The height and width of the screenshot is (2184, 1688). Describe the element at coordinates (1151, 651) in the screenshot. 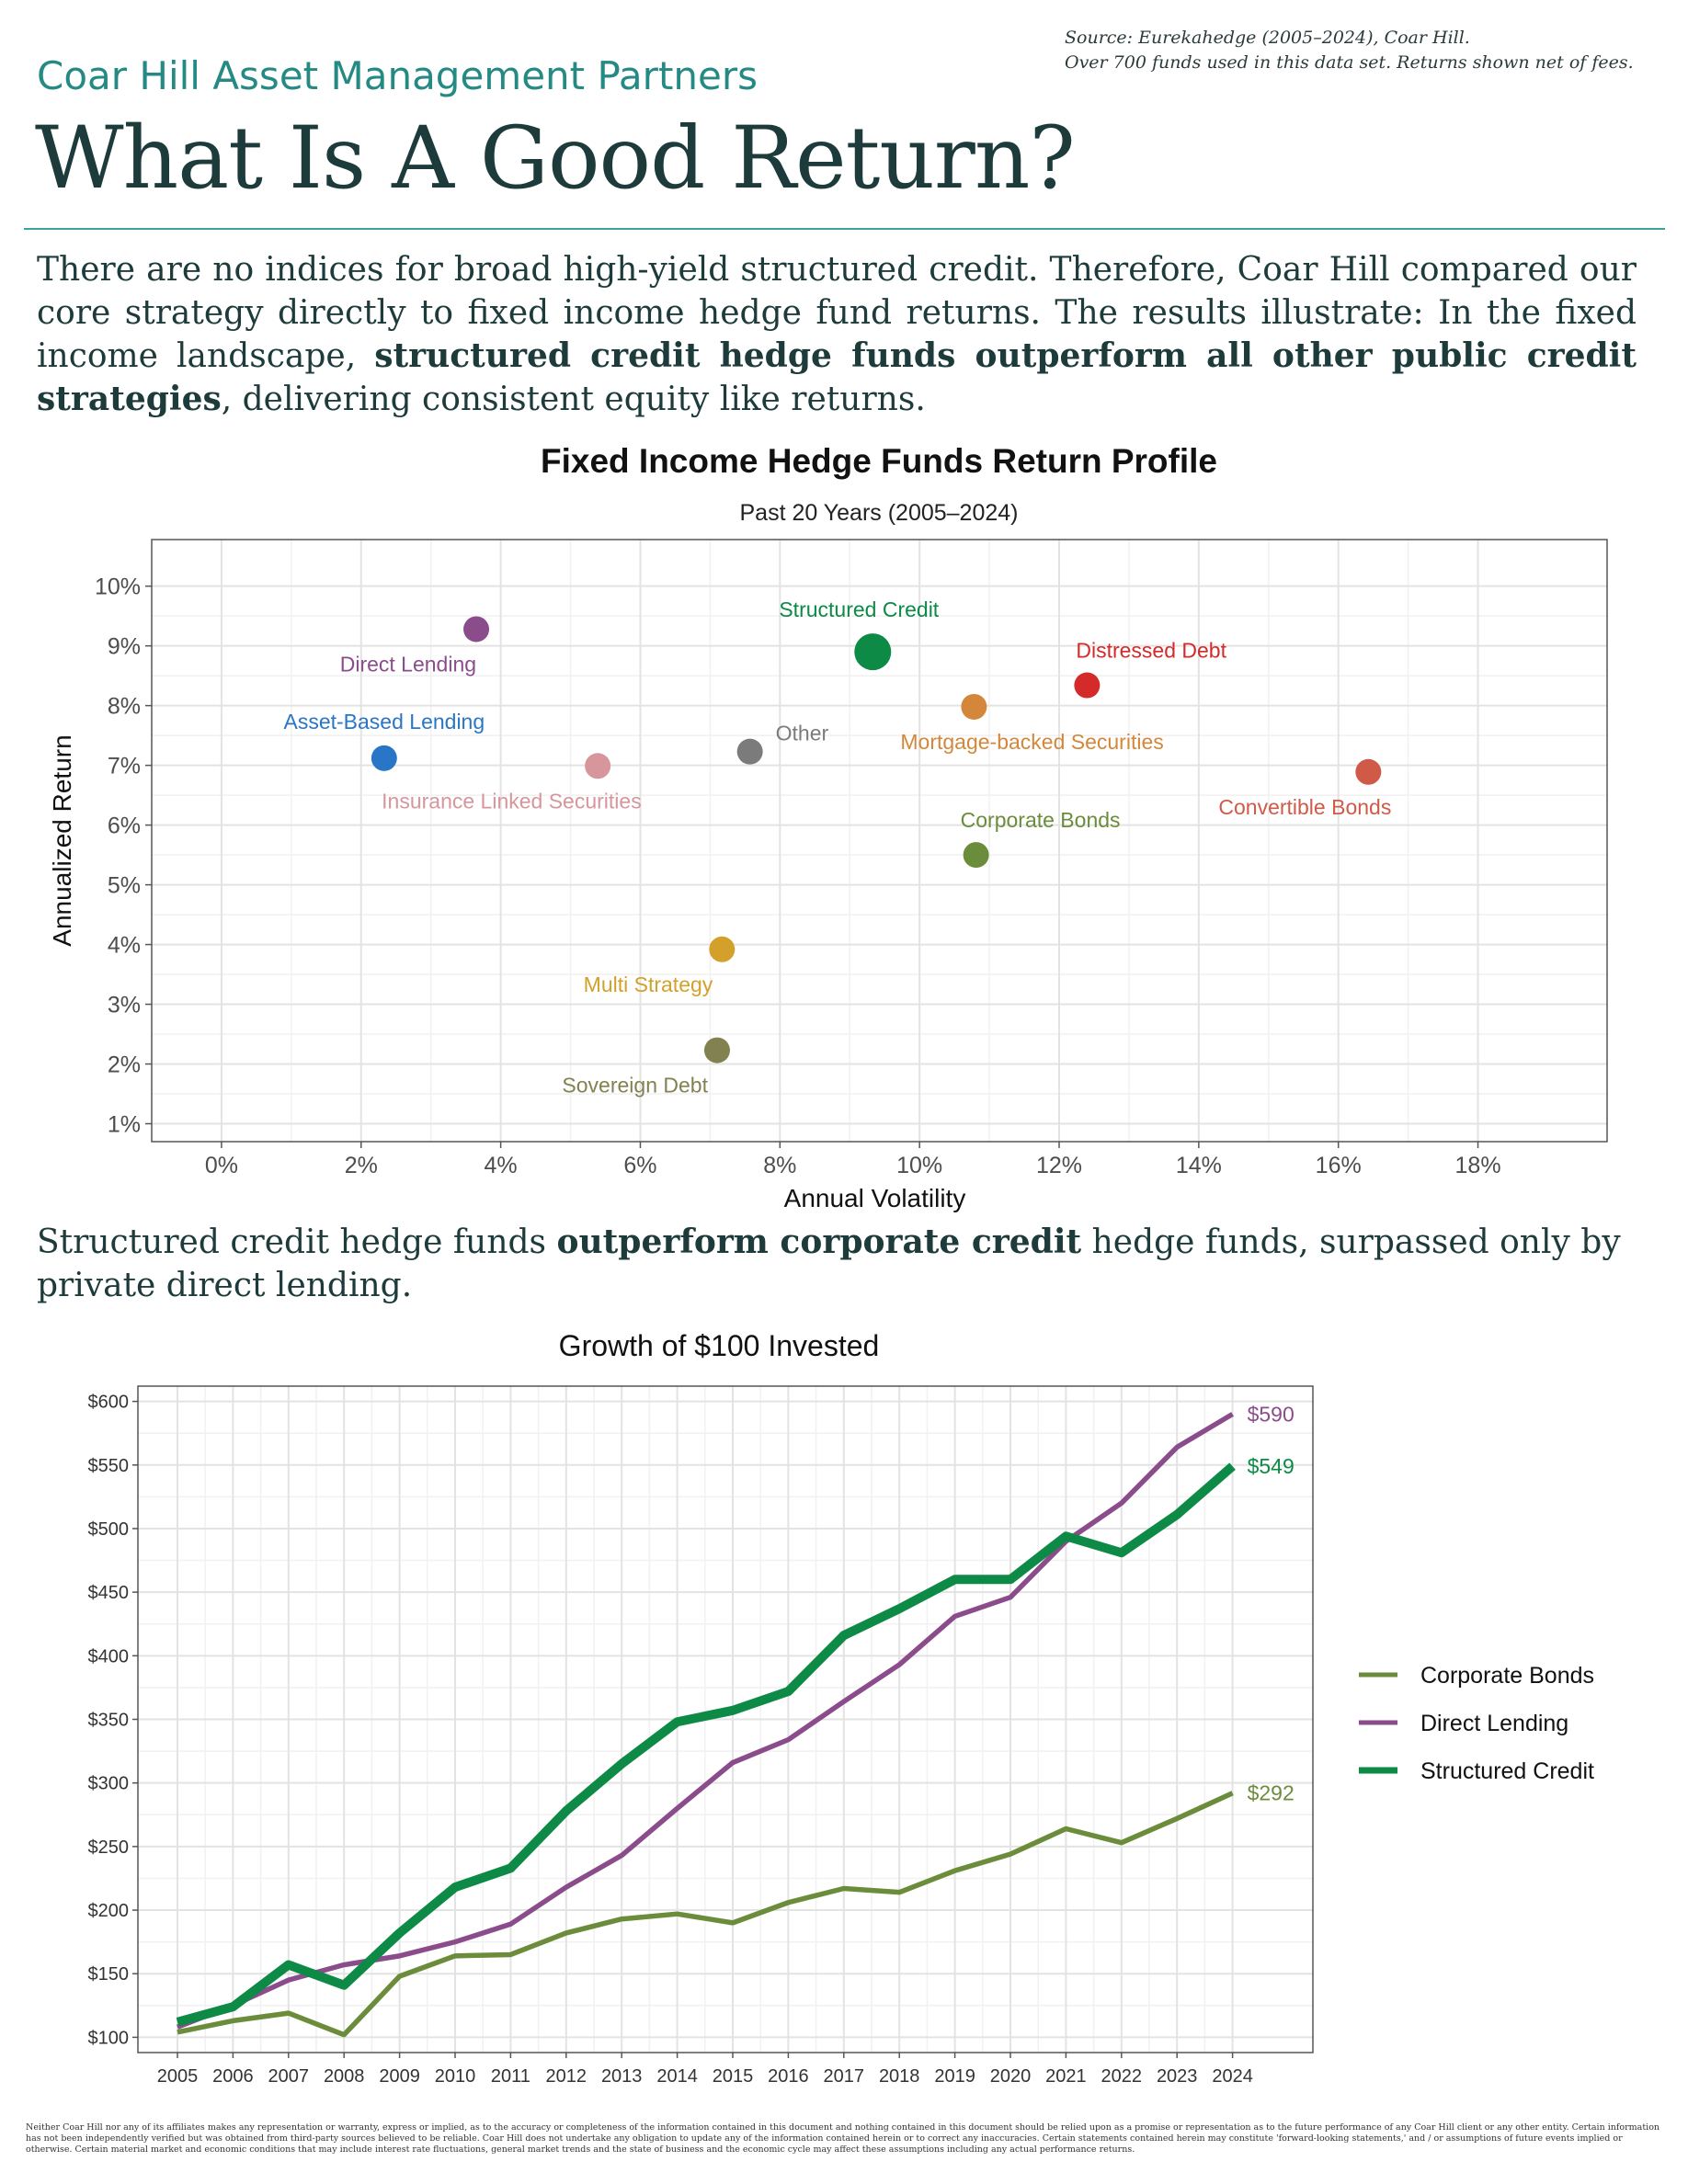

I see `scatter-point-label: Distressed Debt` at that location.